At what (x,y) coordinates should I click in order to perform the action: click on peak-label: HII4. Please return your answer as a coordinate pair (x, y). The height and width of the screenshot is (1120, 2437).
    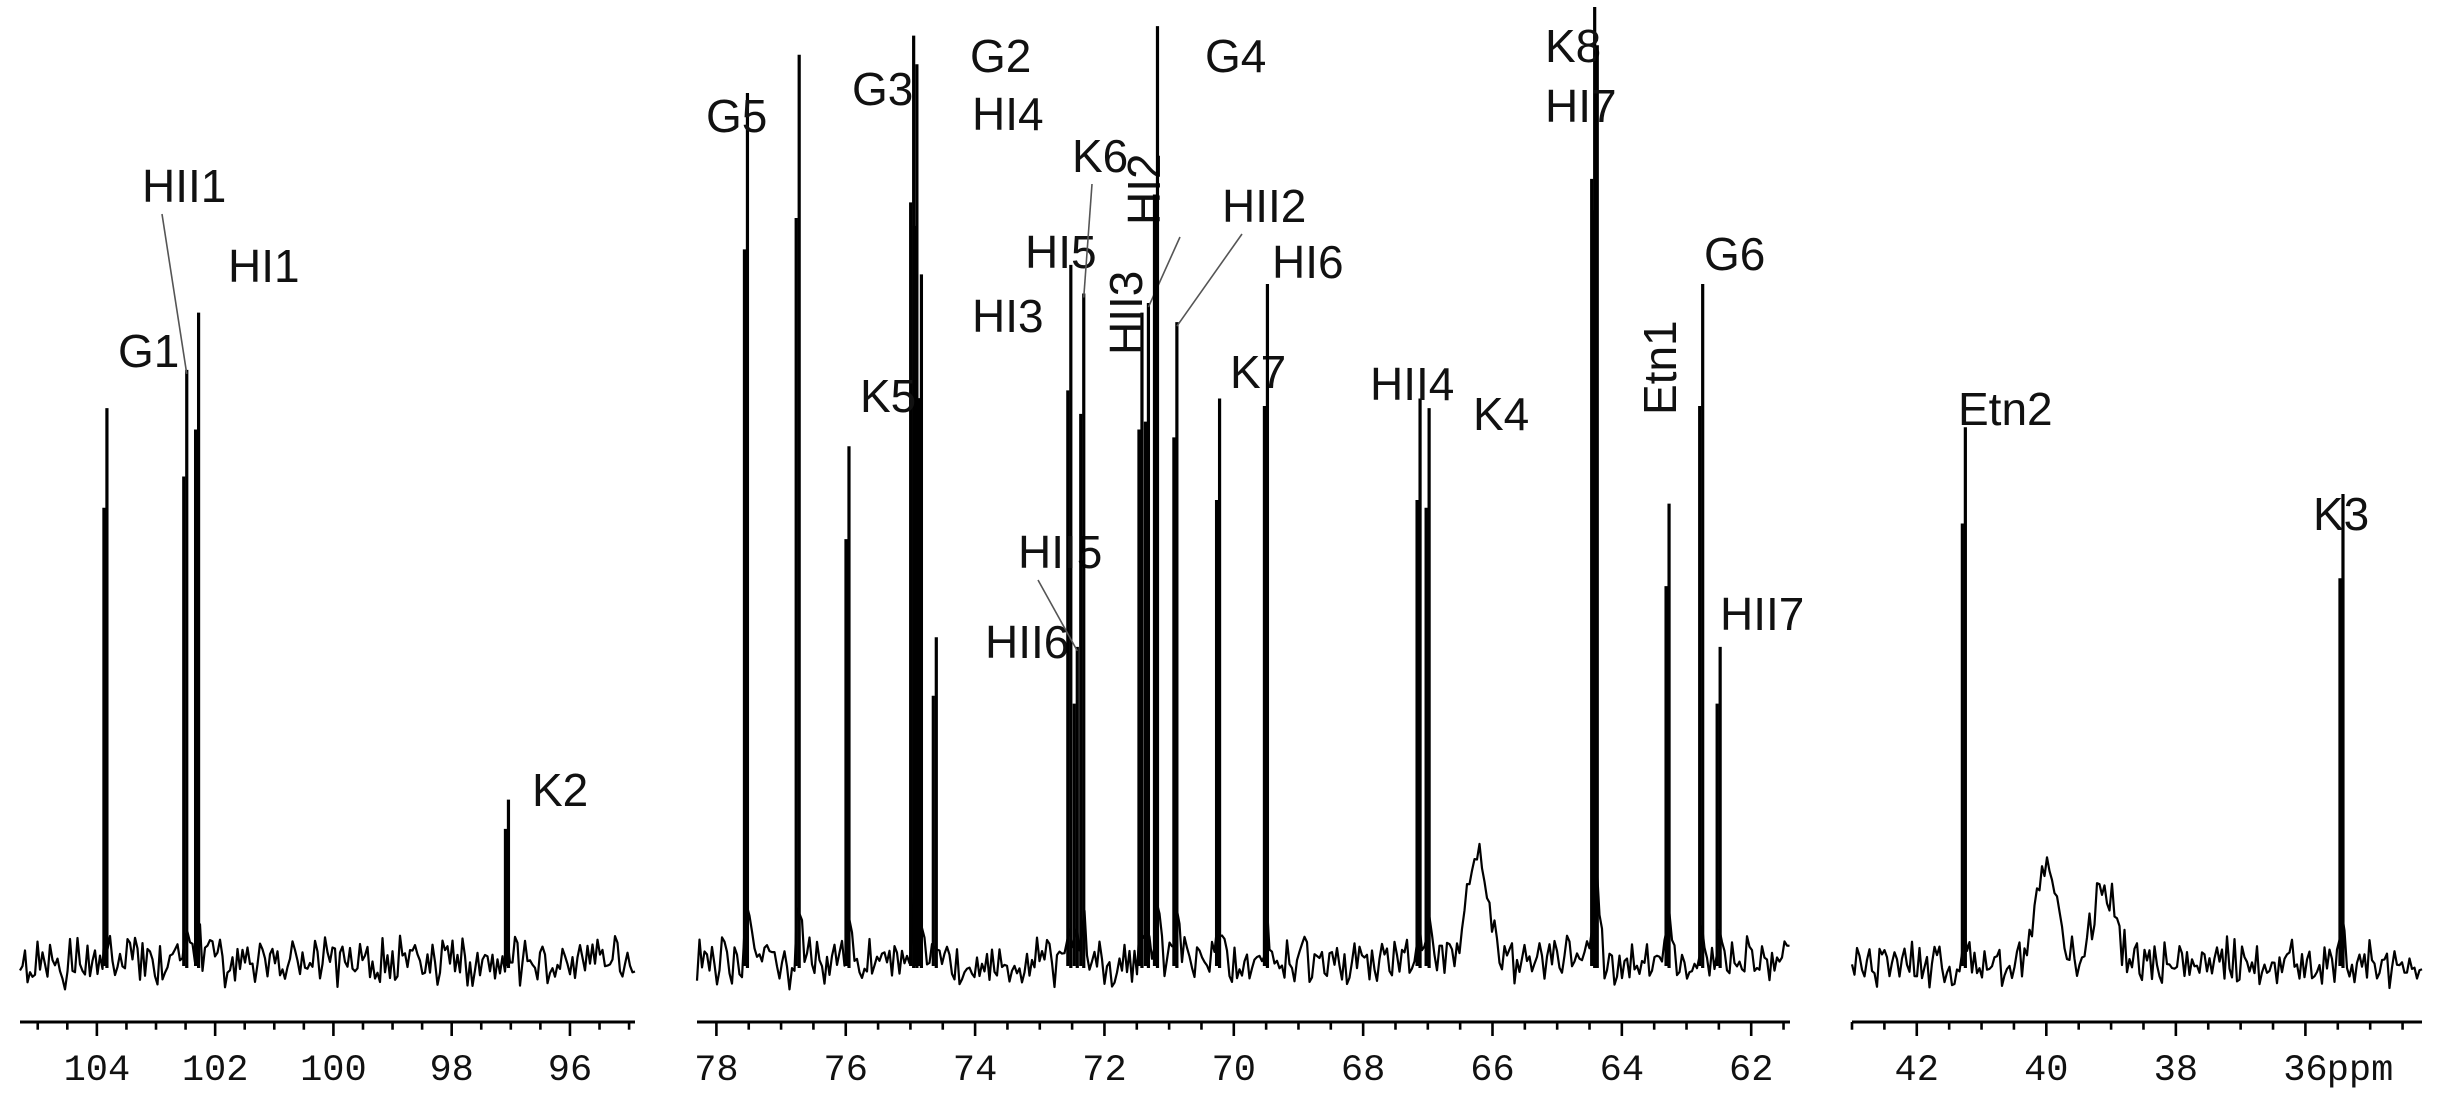
    Looking at the image, I should click on (1412, 384).